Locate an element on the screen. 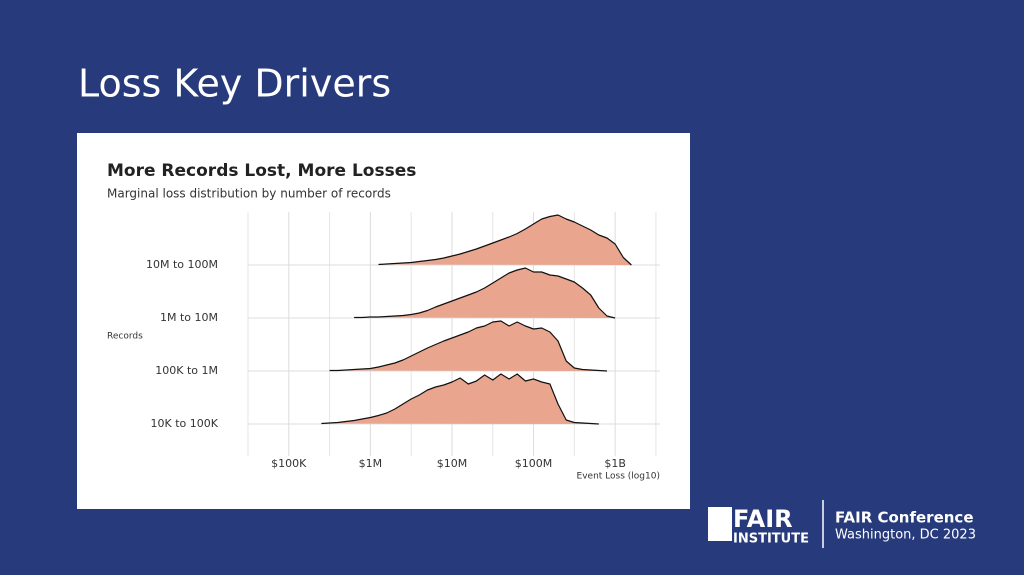  event-name: FAIR Conference is located at coordinates (904, 518).